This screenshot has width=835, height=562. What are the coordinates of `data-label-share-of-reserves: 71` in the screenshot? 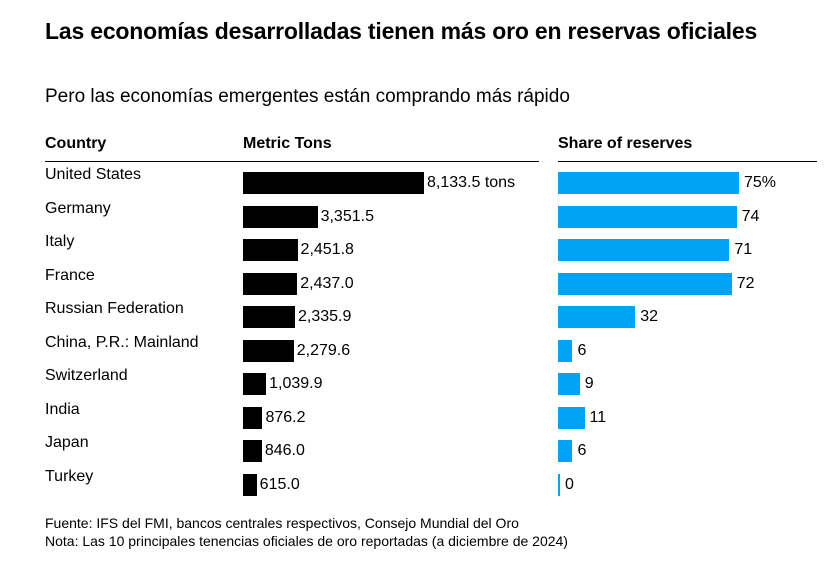 It's located at (743, 249).